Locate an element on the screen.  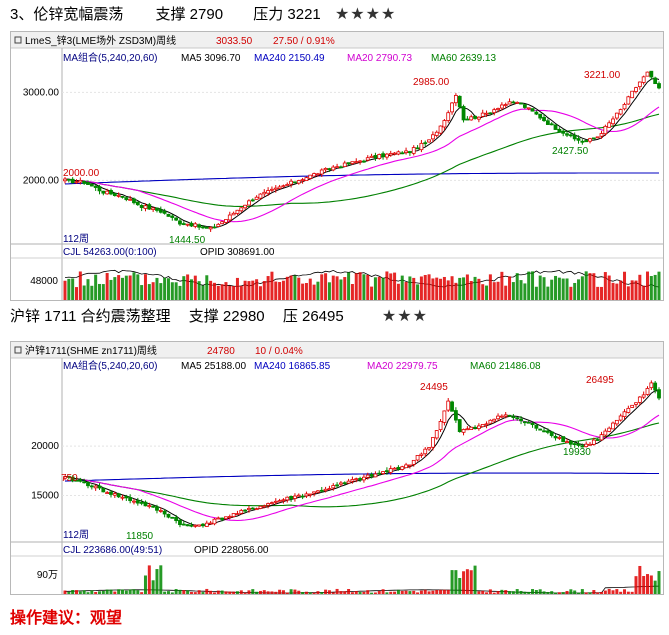
panel-2-collapse-icon is located at coordinates (18, 350).